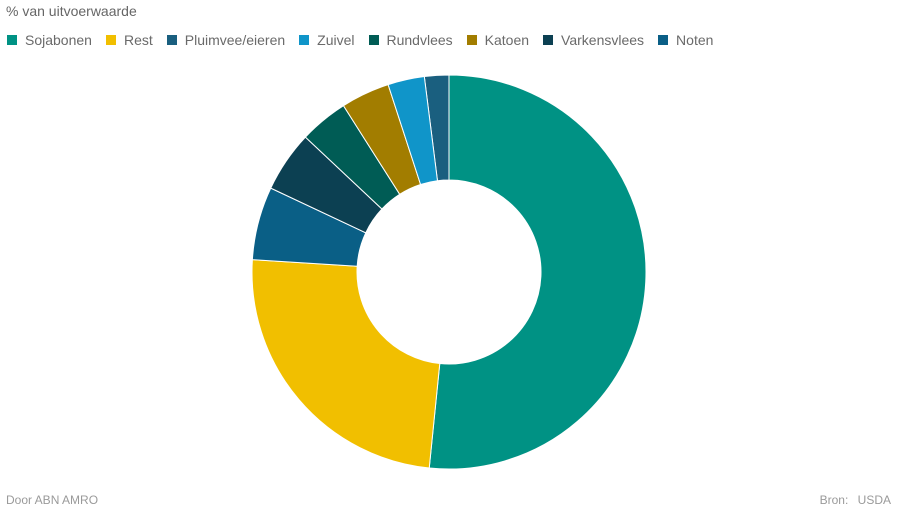  What do you see at coordinates (855, 500) in the screenshot?
I see `source-text: Bron: USDA` at bounding box center [855, 500].